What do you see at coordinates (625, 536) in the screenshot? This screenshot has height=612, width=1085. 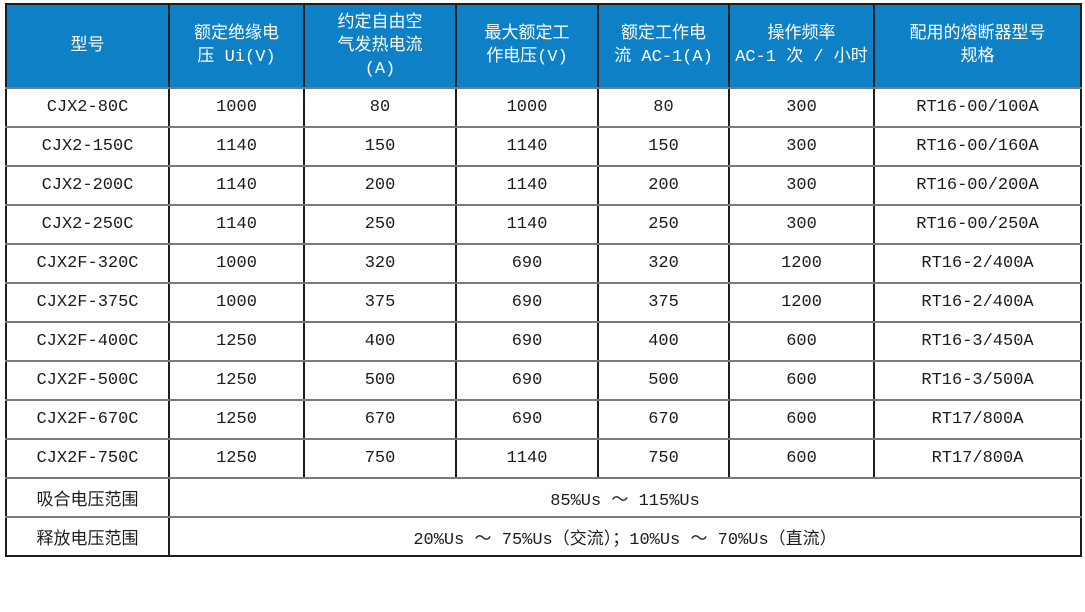 I see `footer-value-cell: 20%Us ～ 75%Us（交流）；10%Us ～ 70%Us（直流）` at bounding box center [625, 536].